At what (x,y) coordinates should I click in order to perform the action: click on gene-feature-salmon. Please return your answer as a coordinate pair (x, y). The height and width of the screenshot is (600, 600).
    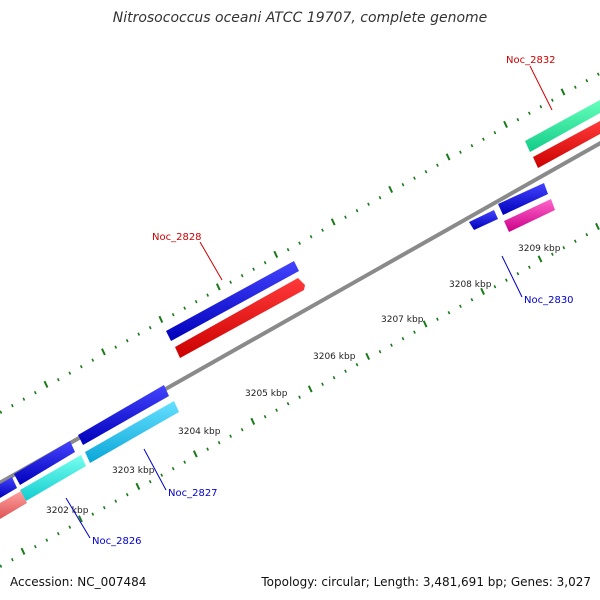
    Looking at the image, I should click on (13, 505).